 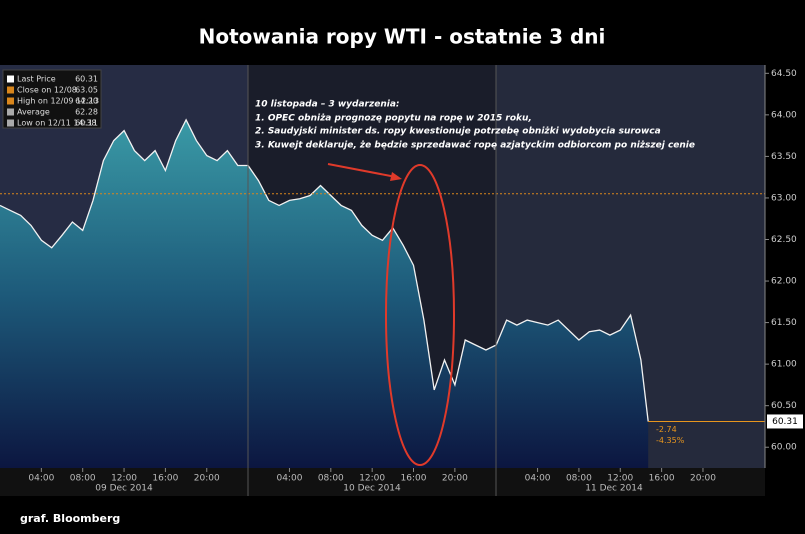 I want to click on day-label: 10 Dec 2014, so click(x=372, y=489).